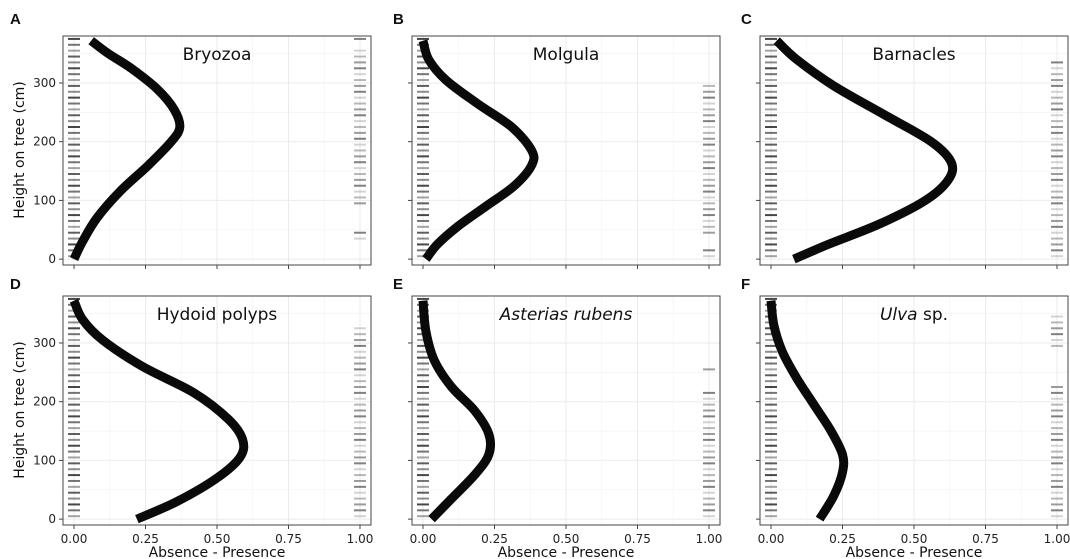 The width and height of the screenshot is (1070, 559). Describe the element at coordinates (913, 55) in the screenshot. I see `panel-title: Barnacles` at that location.